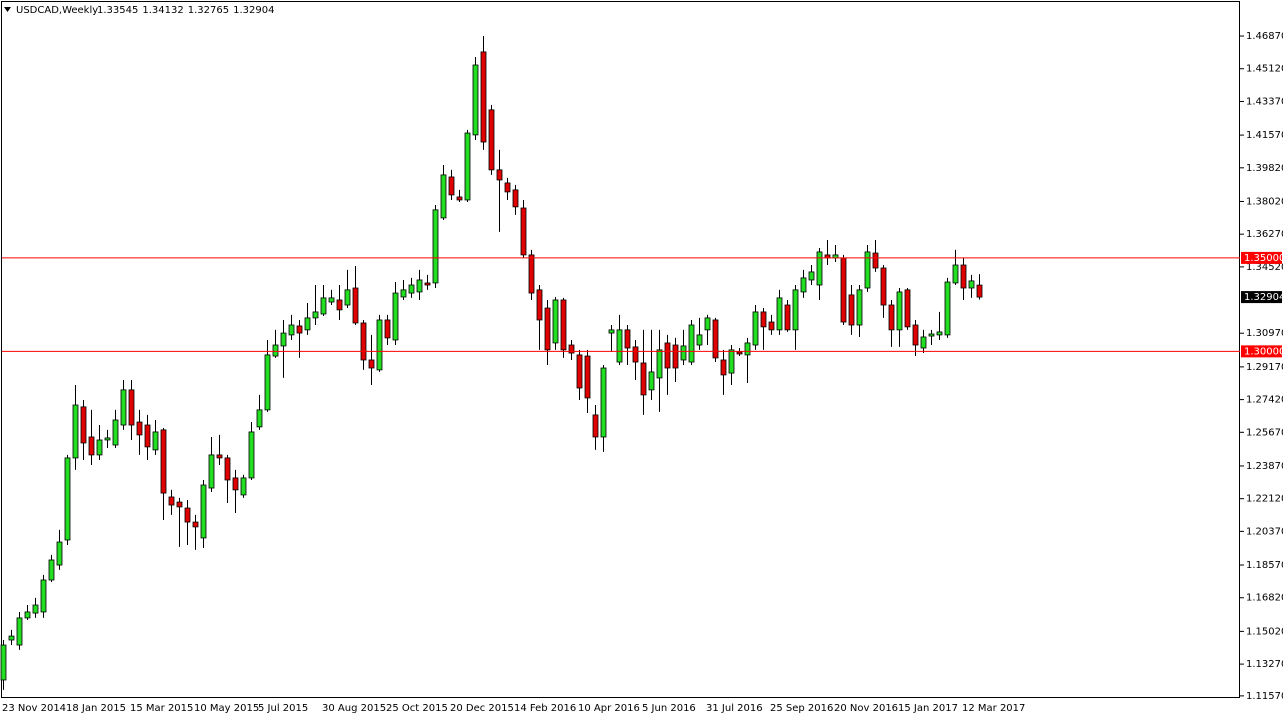 This screenshot has width=1283, height=718. What do you see at coordinates (354, 708) in the screenshot?
I see `x-tick-label: 30 Aug 2015` at bounding box center [354, 708].